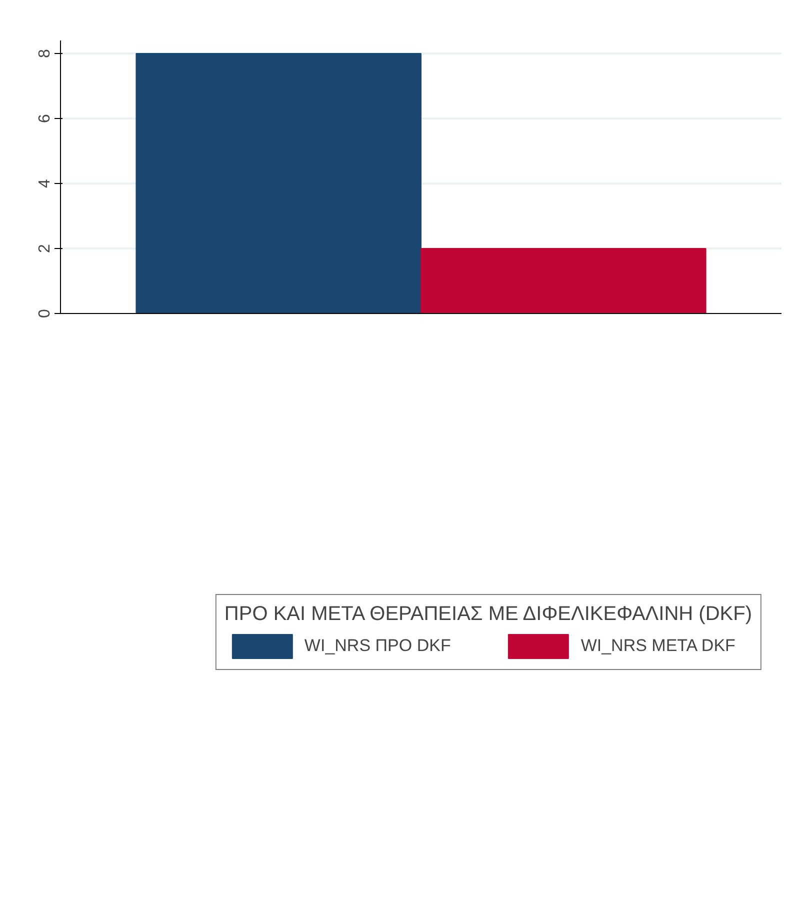 The image size is (786, 911). Describe the element at coordinates (45, 313) in the screenshot. I see `y-tick-label: 0` at that location.